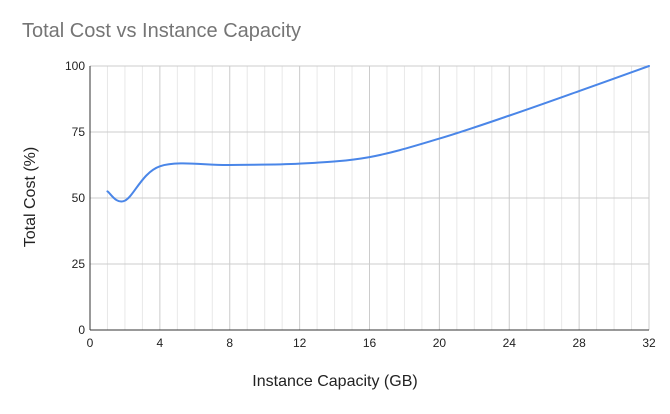 Image resolution: width=670 pixels, height=414 pixels. Describe the element at coordinates (370, 343) in the screenshot. I see `x-tick-label: 16` at that location.